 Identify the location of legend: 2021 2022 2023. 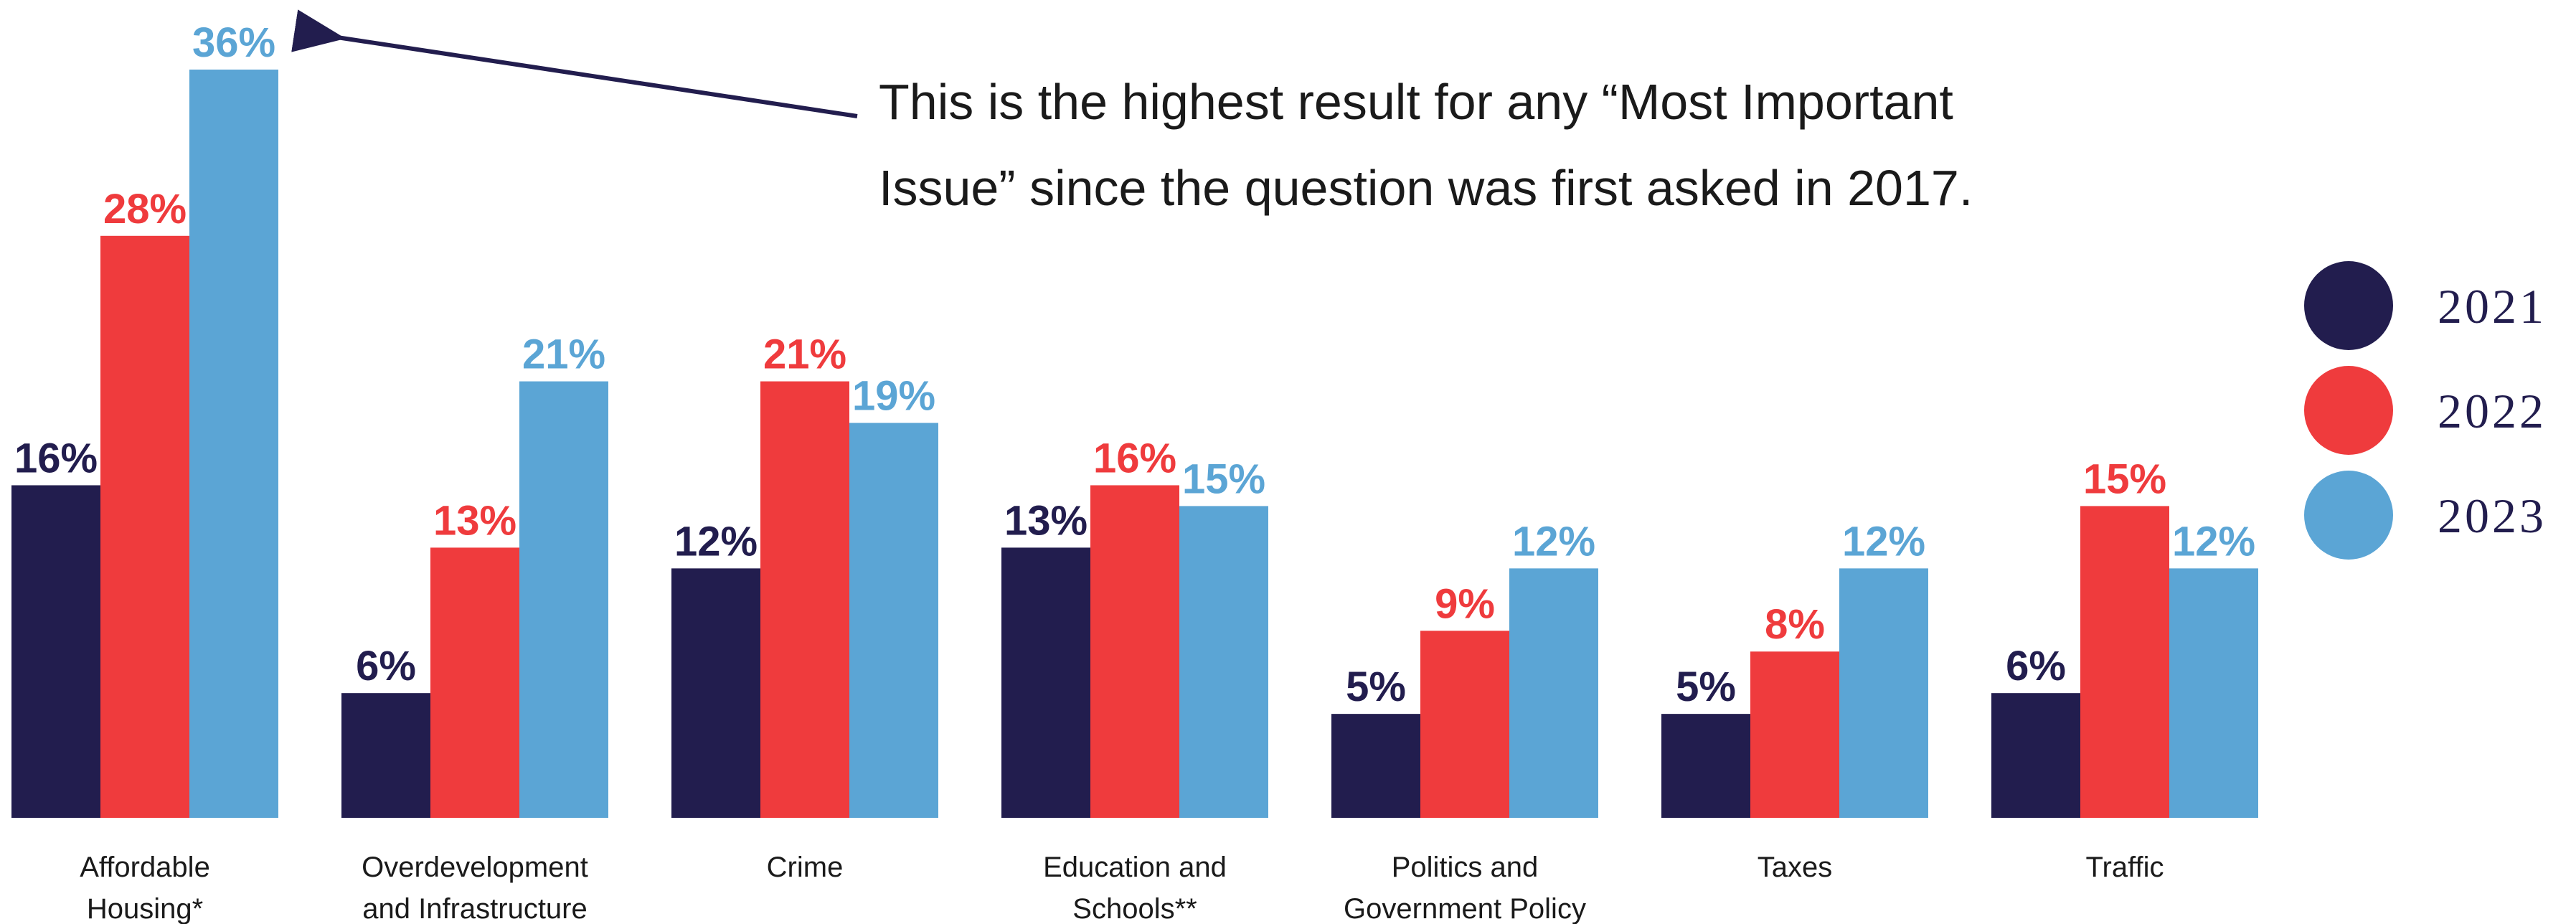
(2425, 410).